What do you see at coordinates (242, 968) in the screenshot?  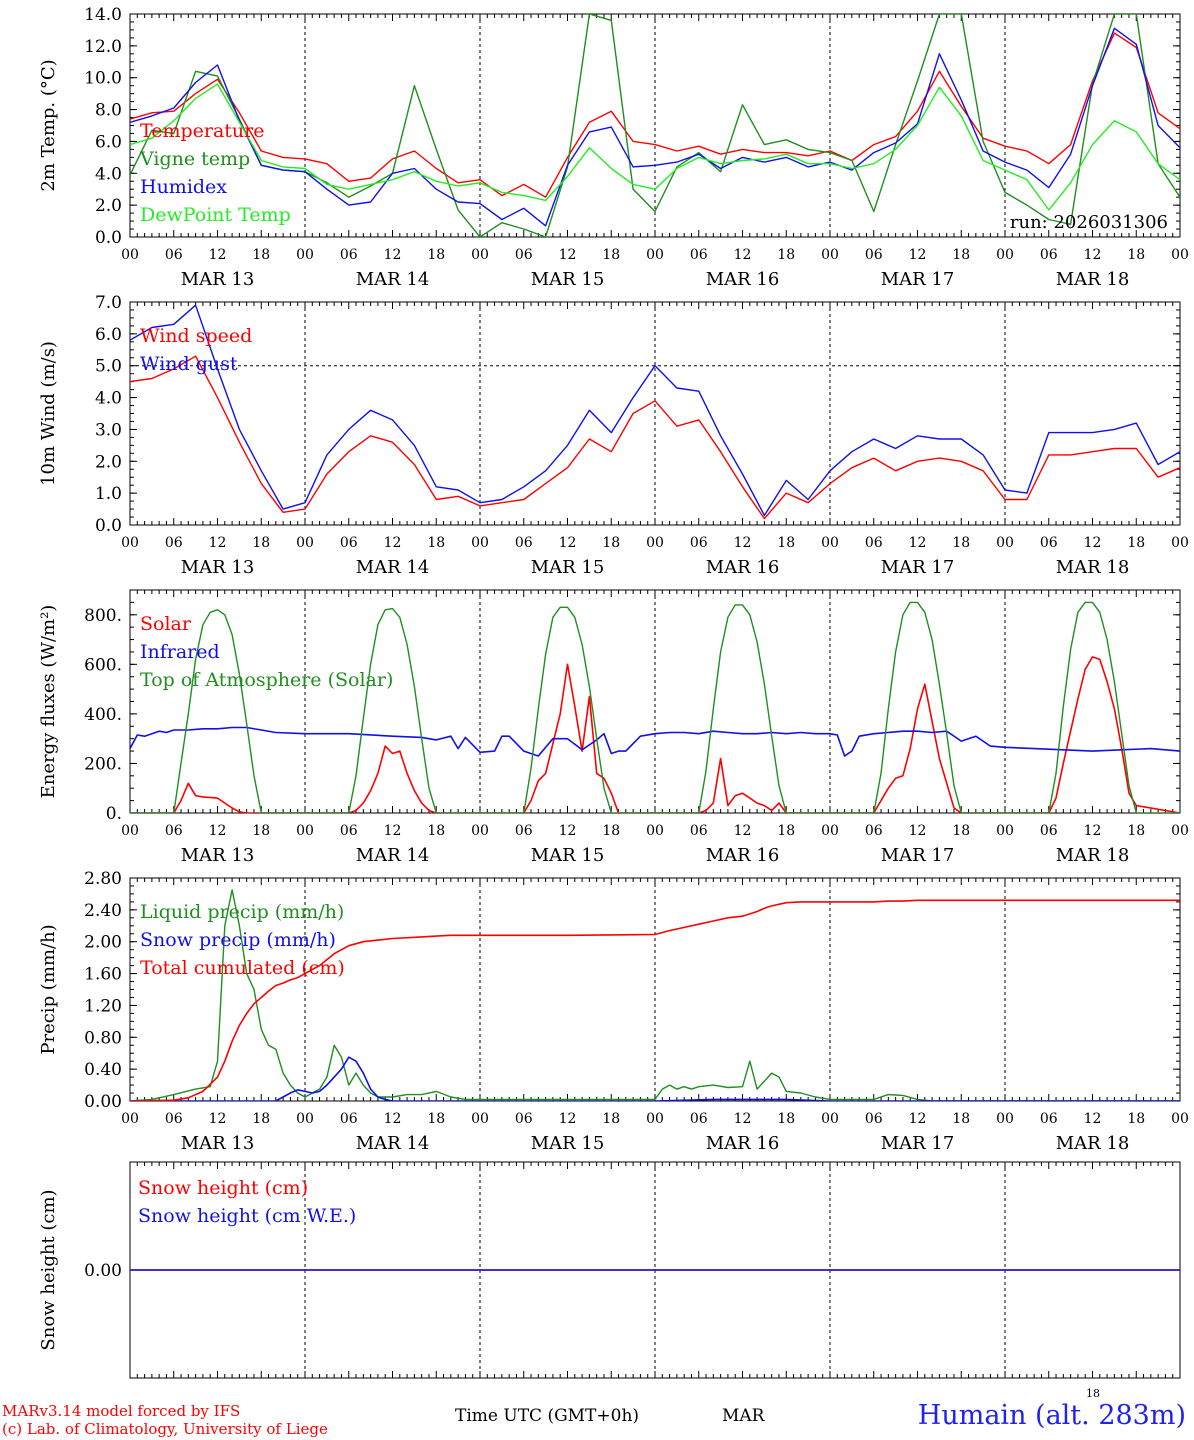 I see `legend-entry: Total cumulated (cm)` at bounding box center [242, 968].